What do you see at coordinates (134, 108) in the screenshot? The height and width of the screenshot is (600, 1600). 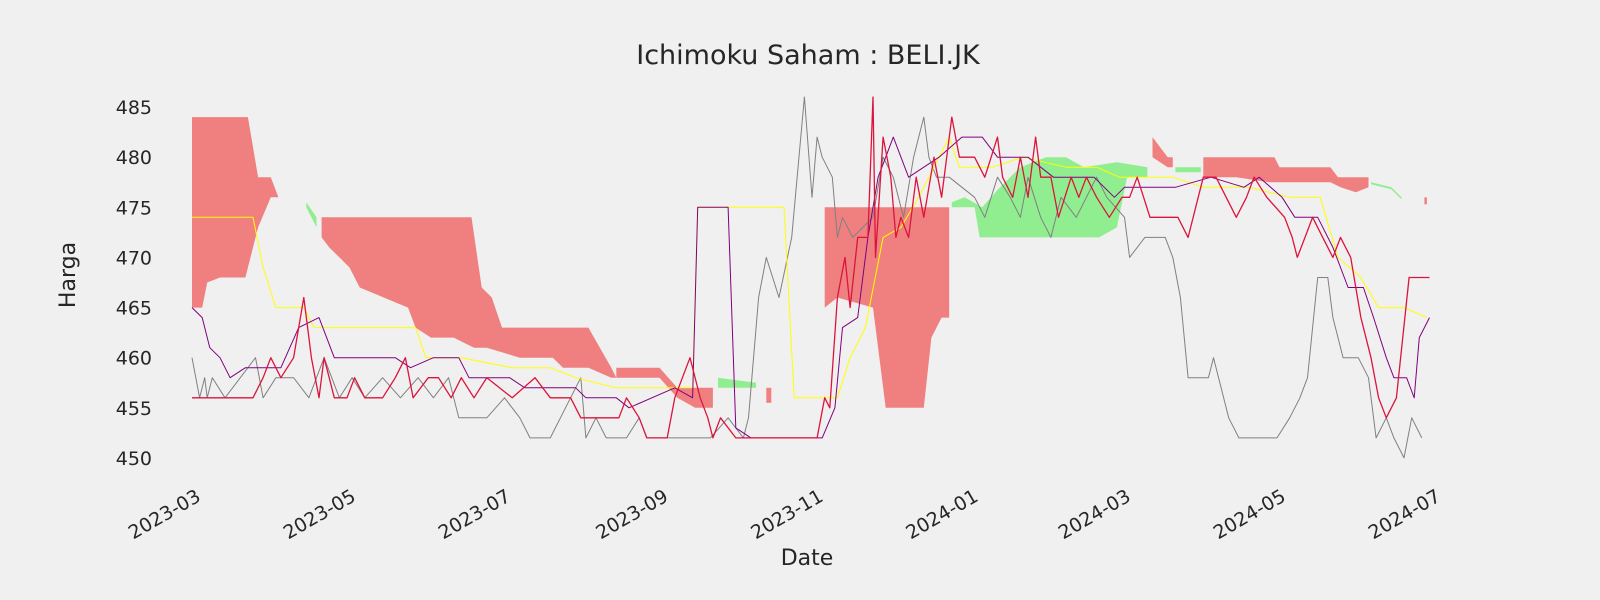 I see `y-tick-label: 485` at bounding box center [134, 108].